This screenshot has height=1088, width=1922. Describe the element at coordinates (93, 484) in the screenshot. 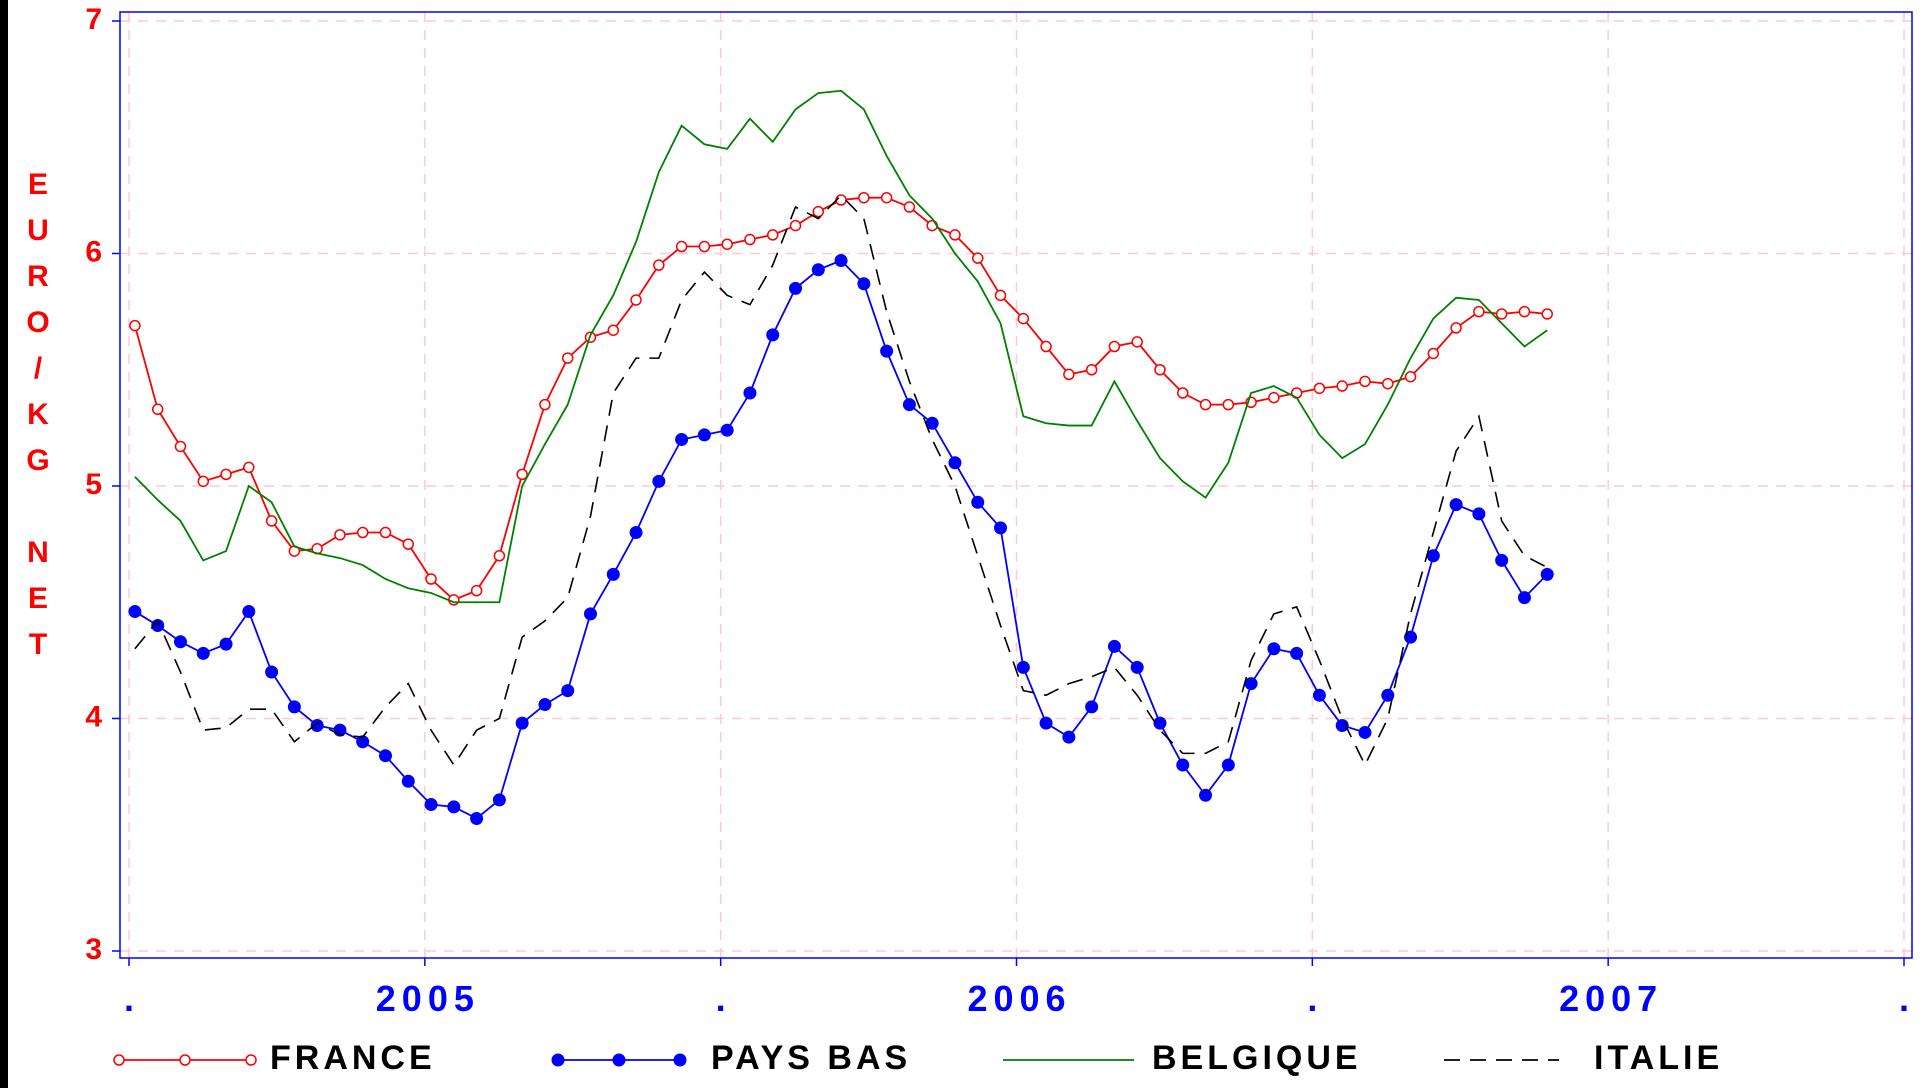

I see `y-tick-label: 5` at that location.